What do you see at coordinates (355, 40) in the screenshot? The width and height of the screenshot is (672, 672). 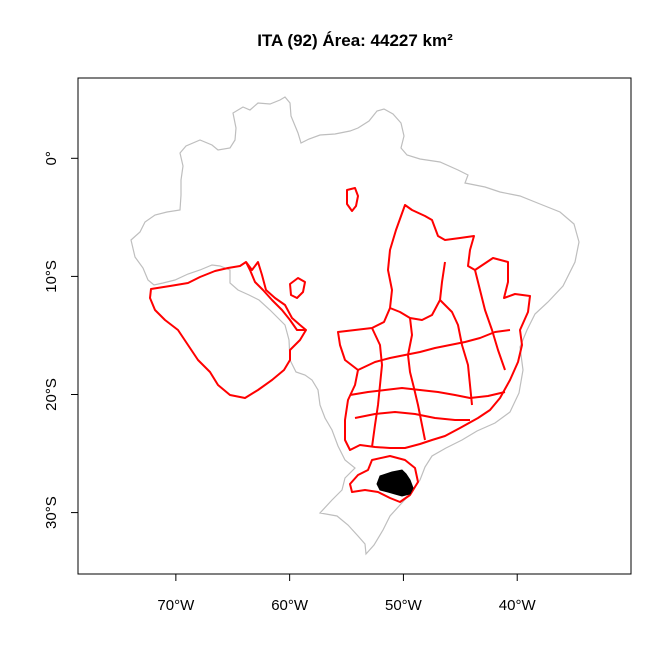 I see `map-title: ITA (92) Área: 44227 km²` at bounding box center [355, 40].